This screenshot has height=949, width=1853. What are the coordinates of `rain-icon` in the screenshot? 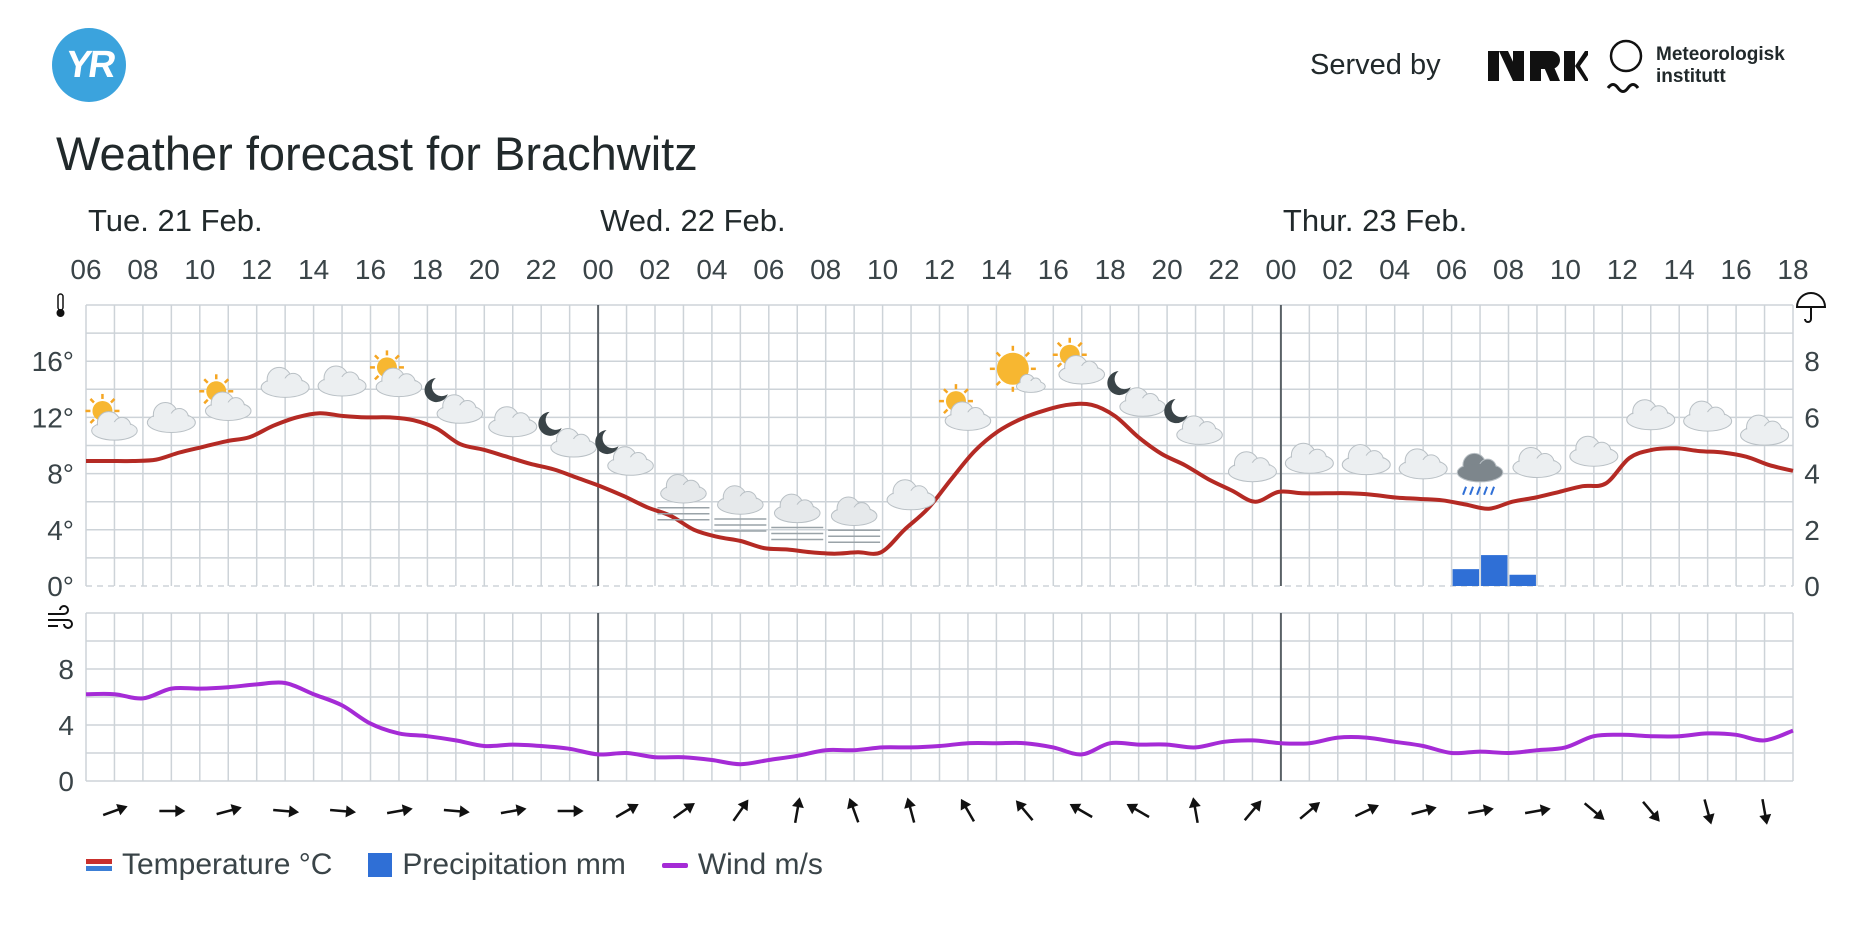 It's located at (1480, 474).